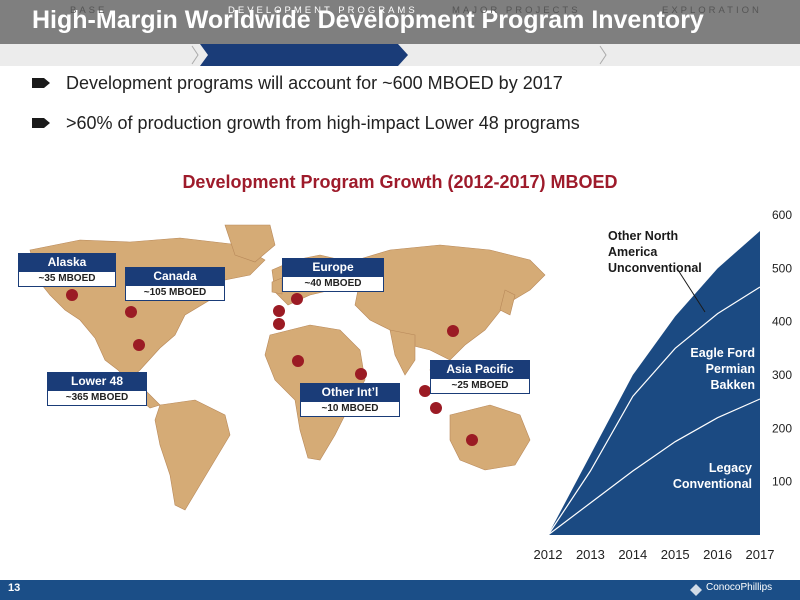  Describe the element at coordinates (350, 409) in the screenshot. I see `region-value-other-intl: ~10 MBOED` at that location.